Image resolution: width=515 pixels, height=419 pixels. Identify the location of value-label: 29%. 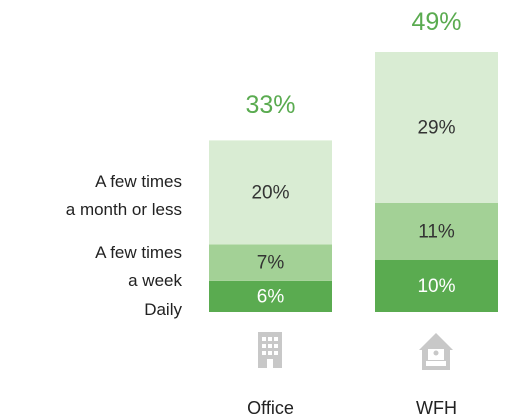
(436, 127).